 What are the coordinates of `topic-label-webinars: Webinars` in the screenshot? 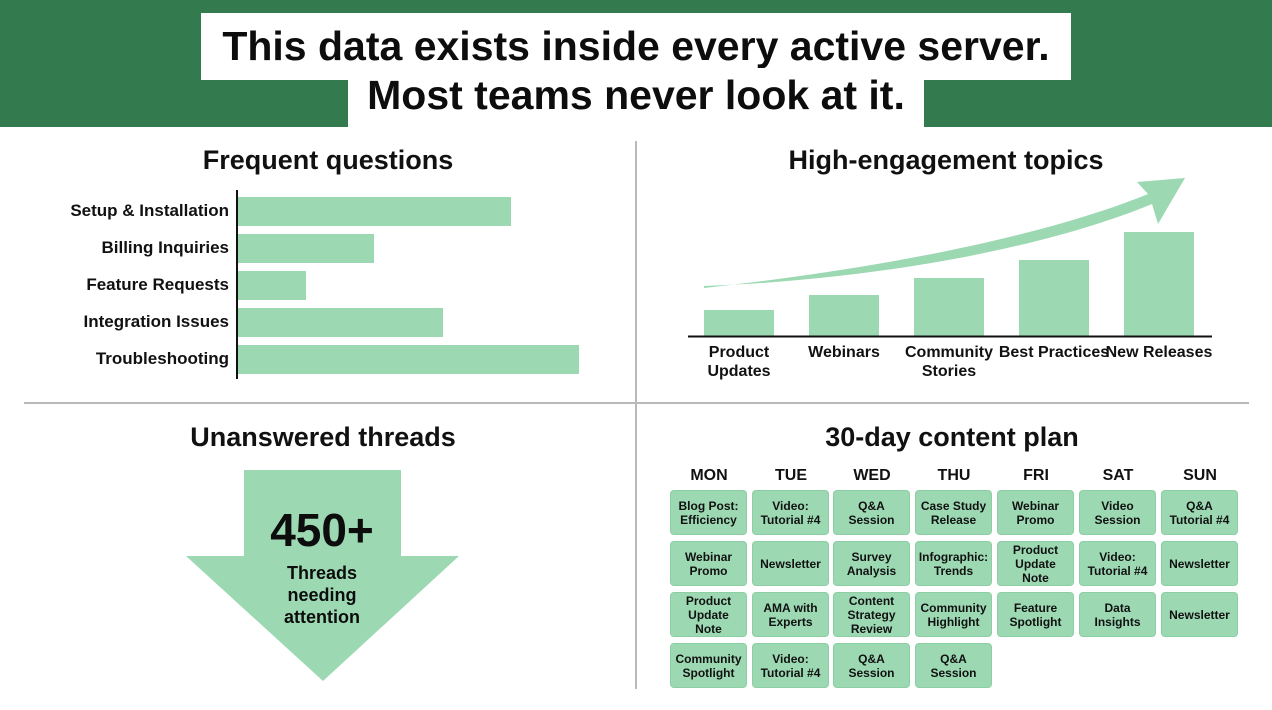 It's located at (844, 352).